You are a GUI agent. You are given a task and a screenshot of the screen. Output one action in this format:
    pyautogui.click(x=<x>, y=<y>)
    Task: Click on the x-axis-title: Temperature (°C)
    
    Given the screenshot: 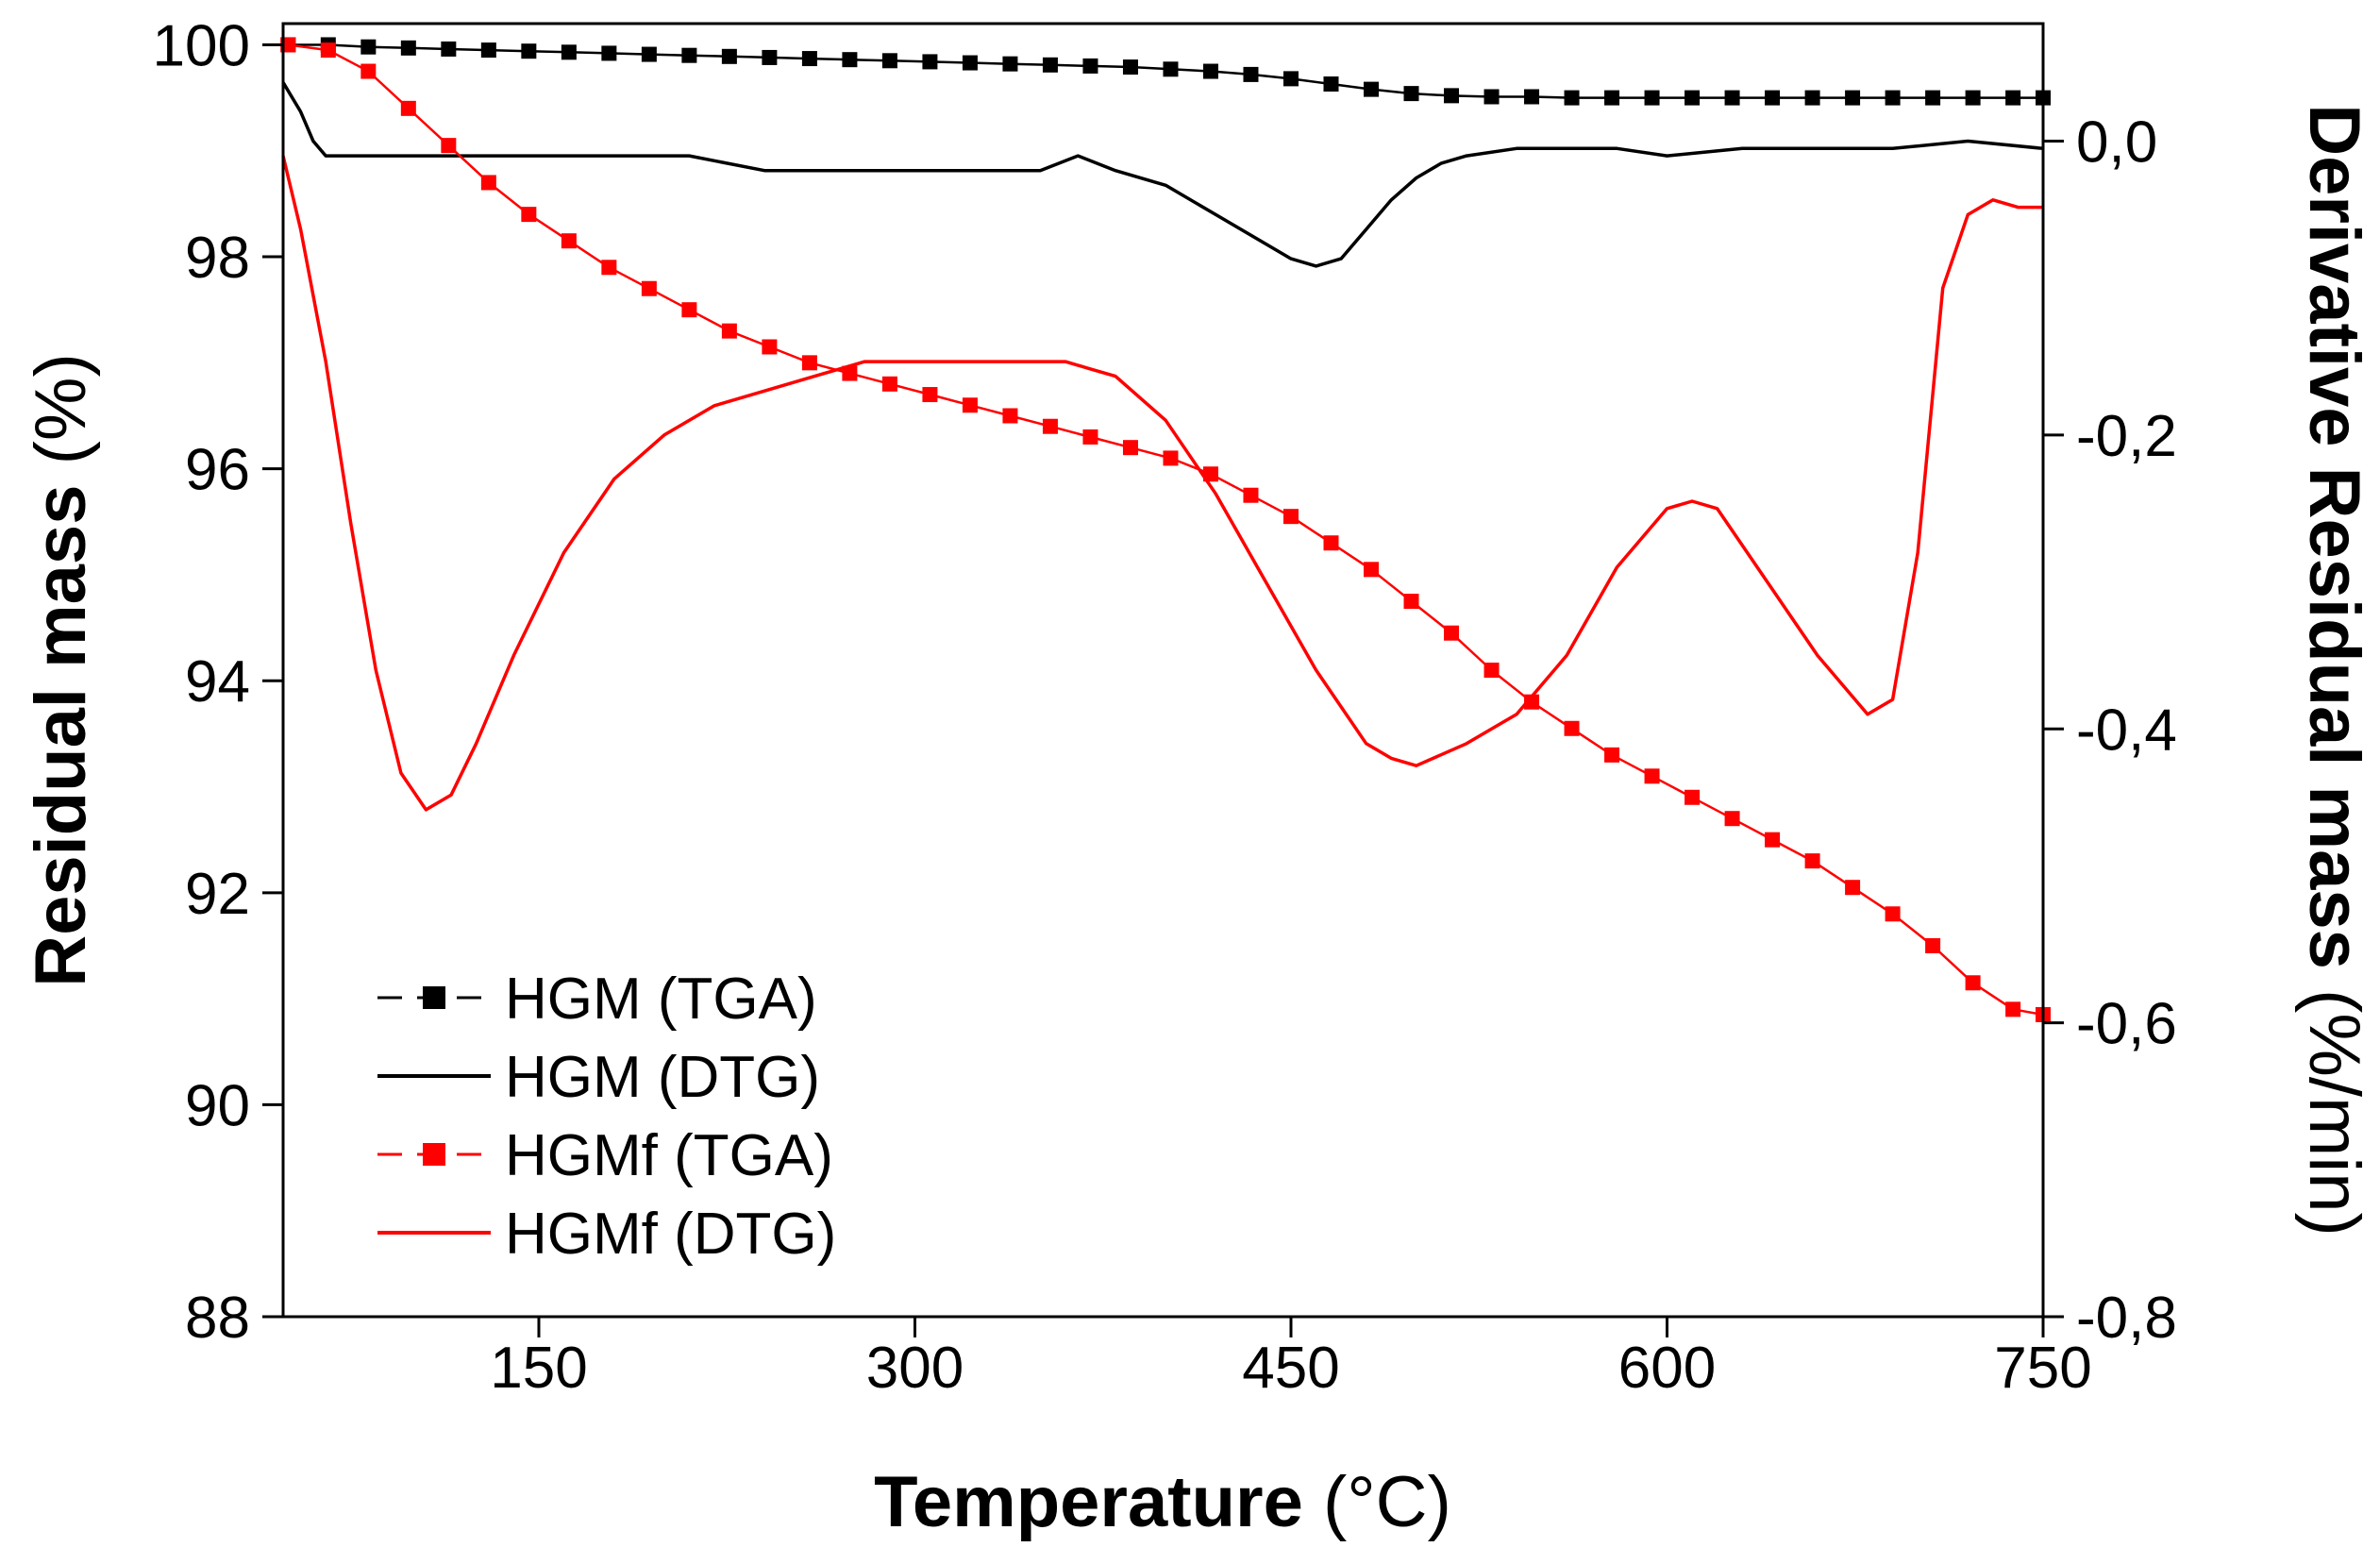 What is the action you would take?
    pyautogui.click(x=1162, y=1502)
    